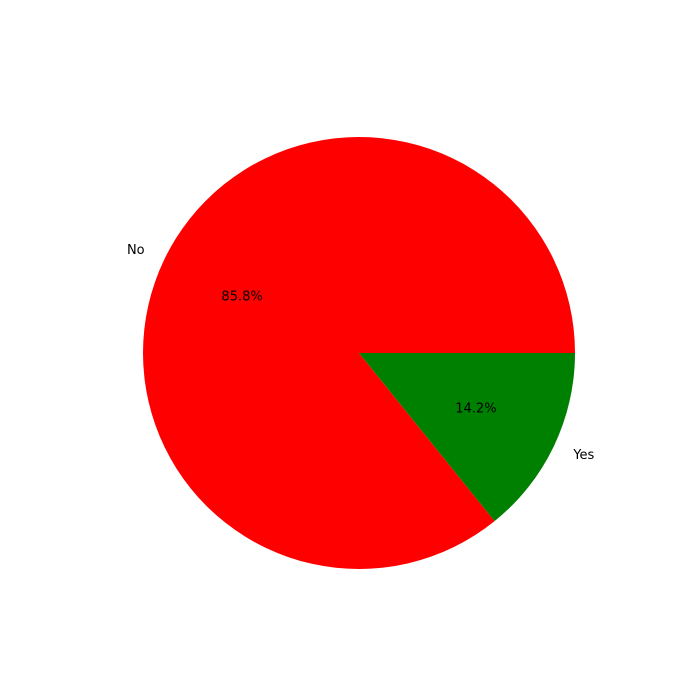 The image size is (700, 700). What do you see at coordinates (475, 408) in the screenshot?
I see `slice-percent-yes: 14.2%` at bounding box center [475, 408].